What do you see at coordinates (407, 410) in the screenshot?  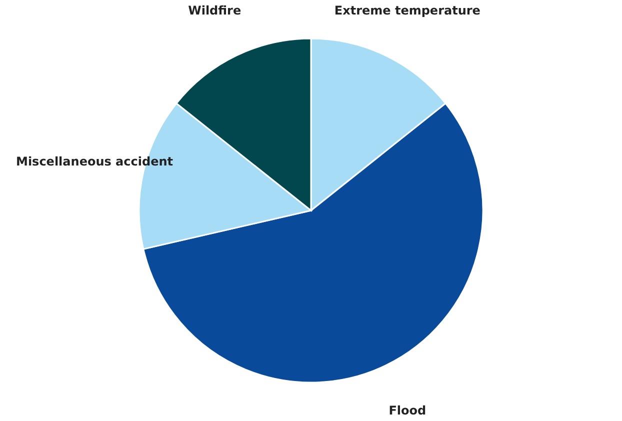 I see `slice-label: Flood` at bounding box center [407, 410].